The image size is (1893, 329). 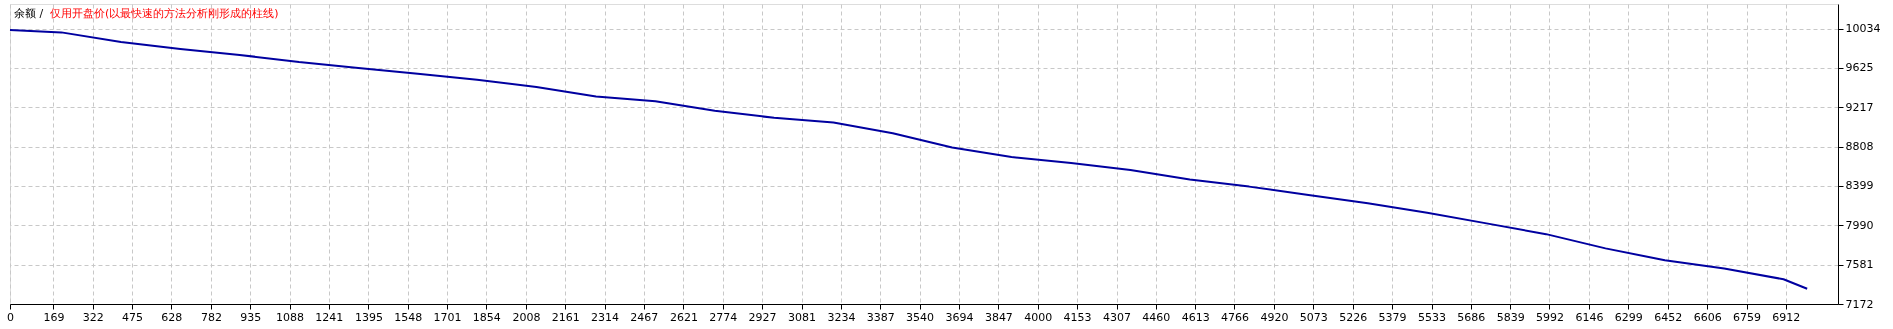 I want to click on x-tick-label: 2314, so click(x=605, y=317).